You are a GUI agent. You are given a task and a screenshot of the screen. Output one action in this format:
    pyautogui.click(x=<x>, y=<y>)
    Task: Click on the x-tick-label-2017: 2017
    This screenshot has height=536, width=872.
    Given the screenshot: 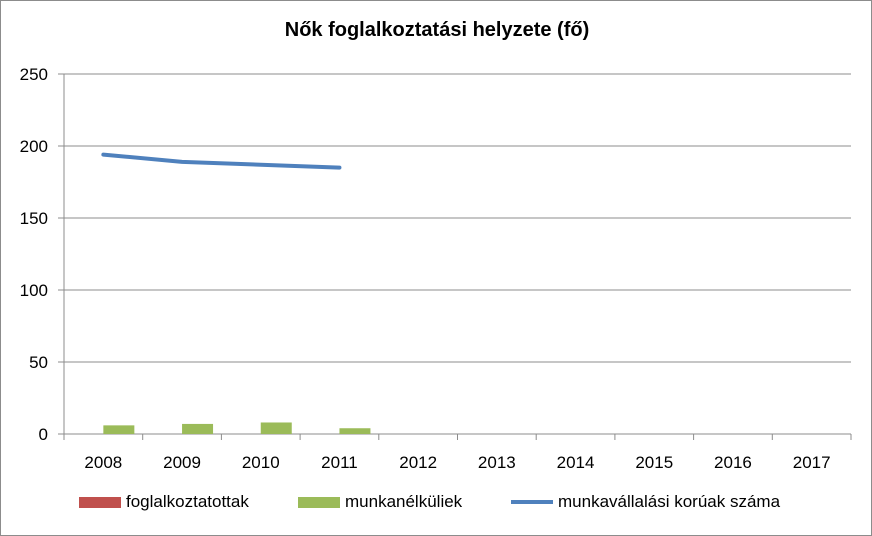 What is the action you would take?
    pyautogui.click(x=812, y=462)
    